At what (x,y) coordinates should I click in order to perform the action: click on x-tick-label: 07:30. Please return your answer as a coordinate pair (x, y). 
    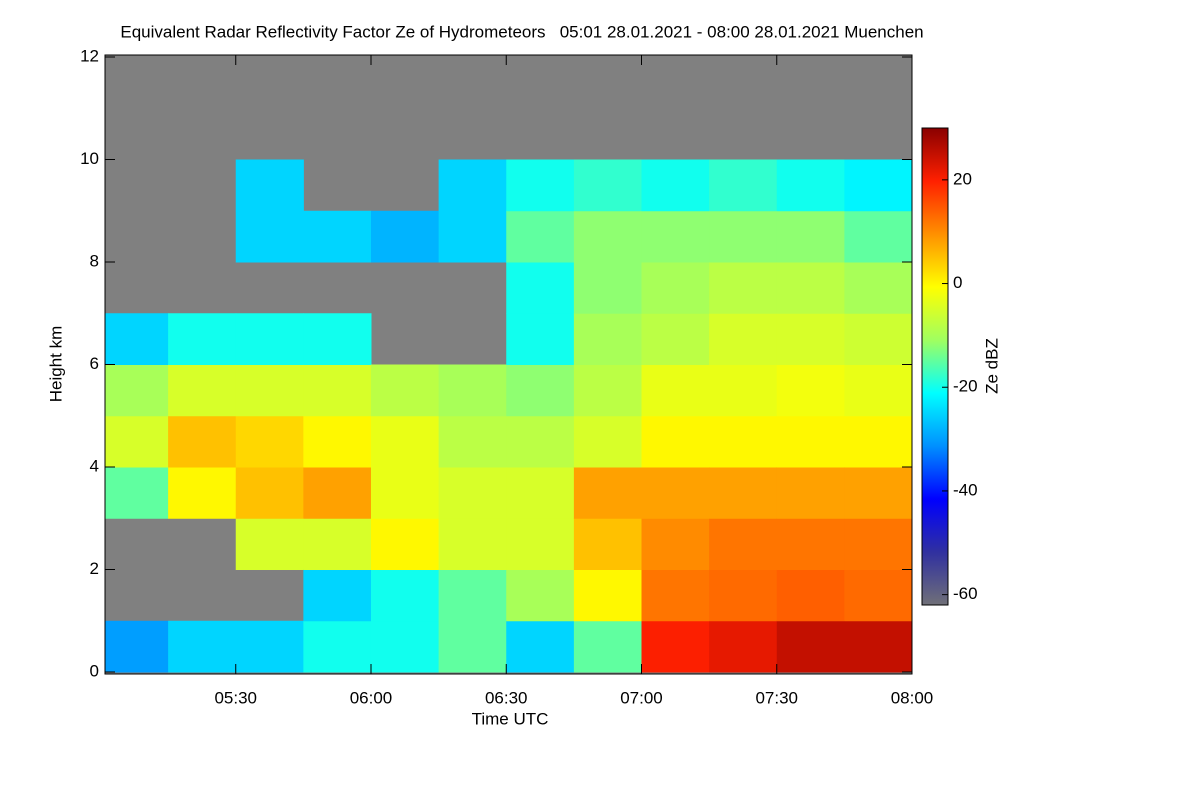
    Looking at the image, I should click on (776, 697).